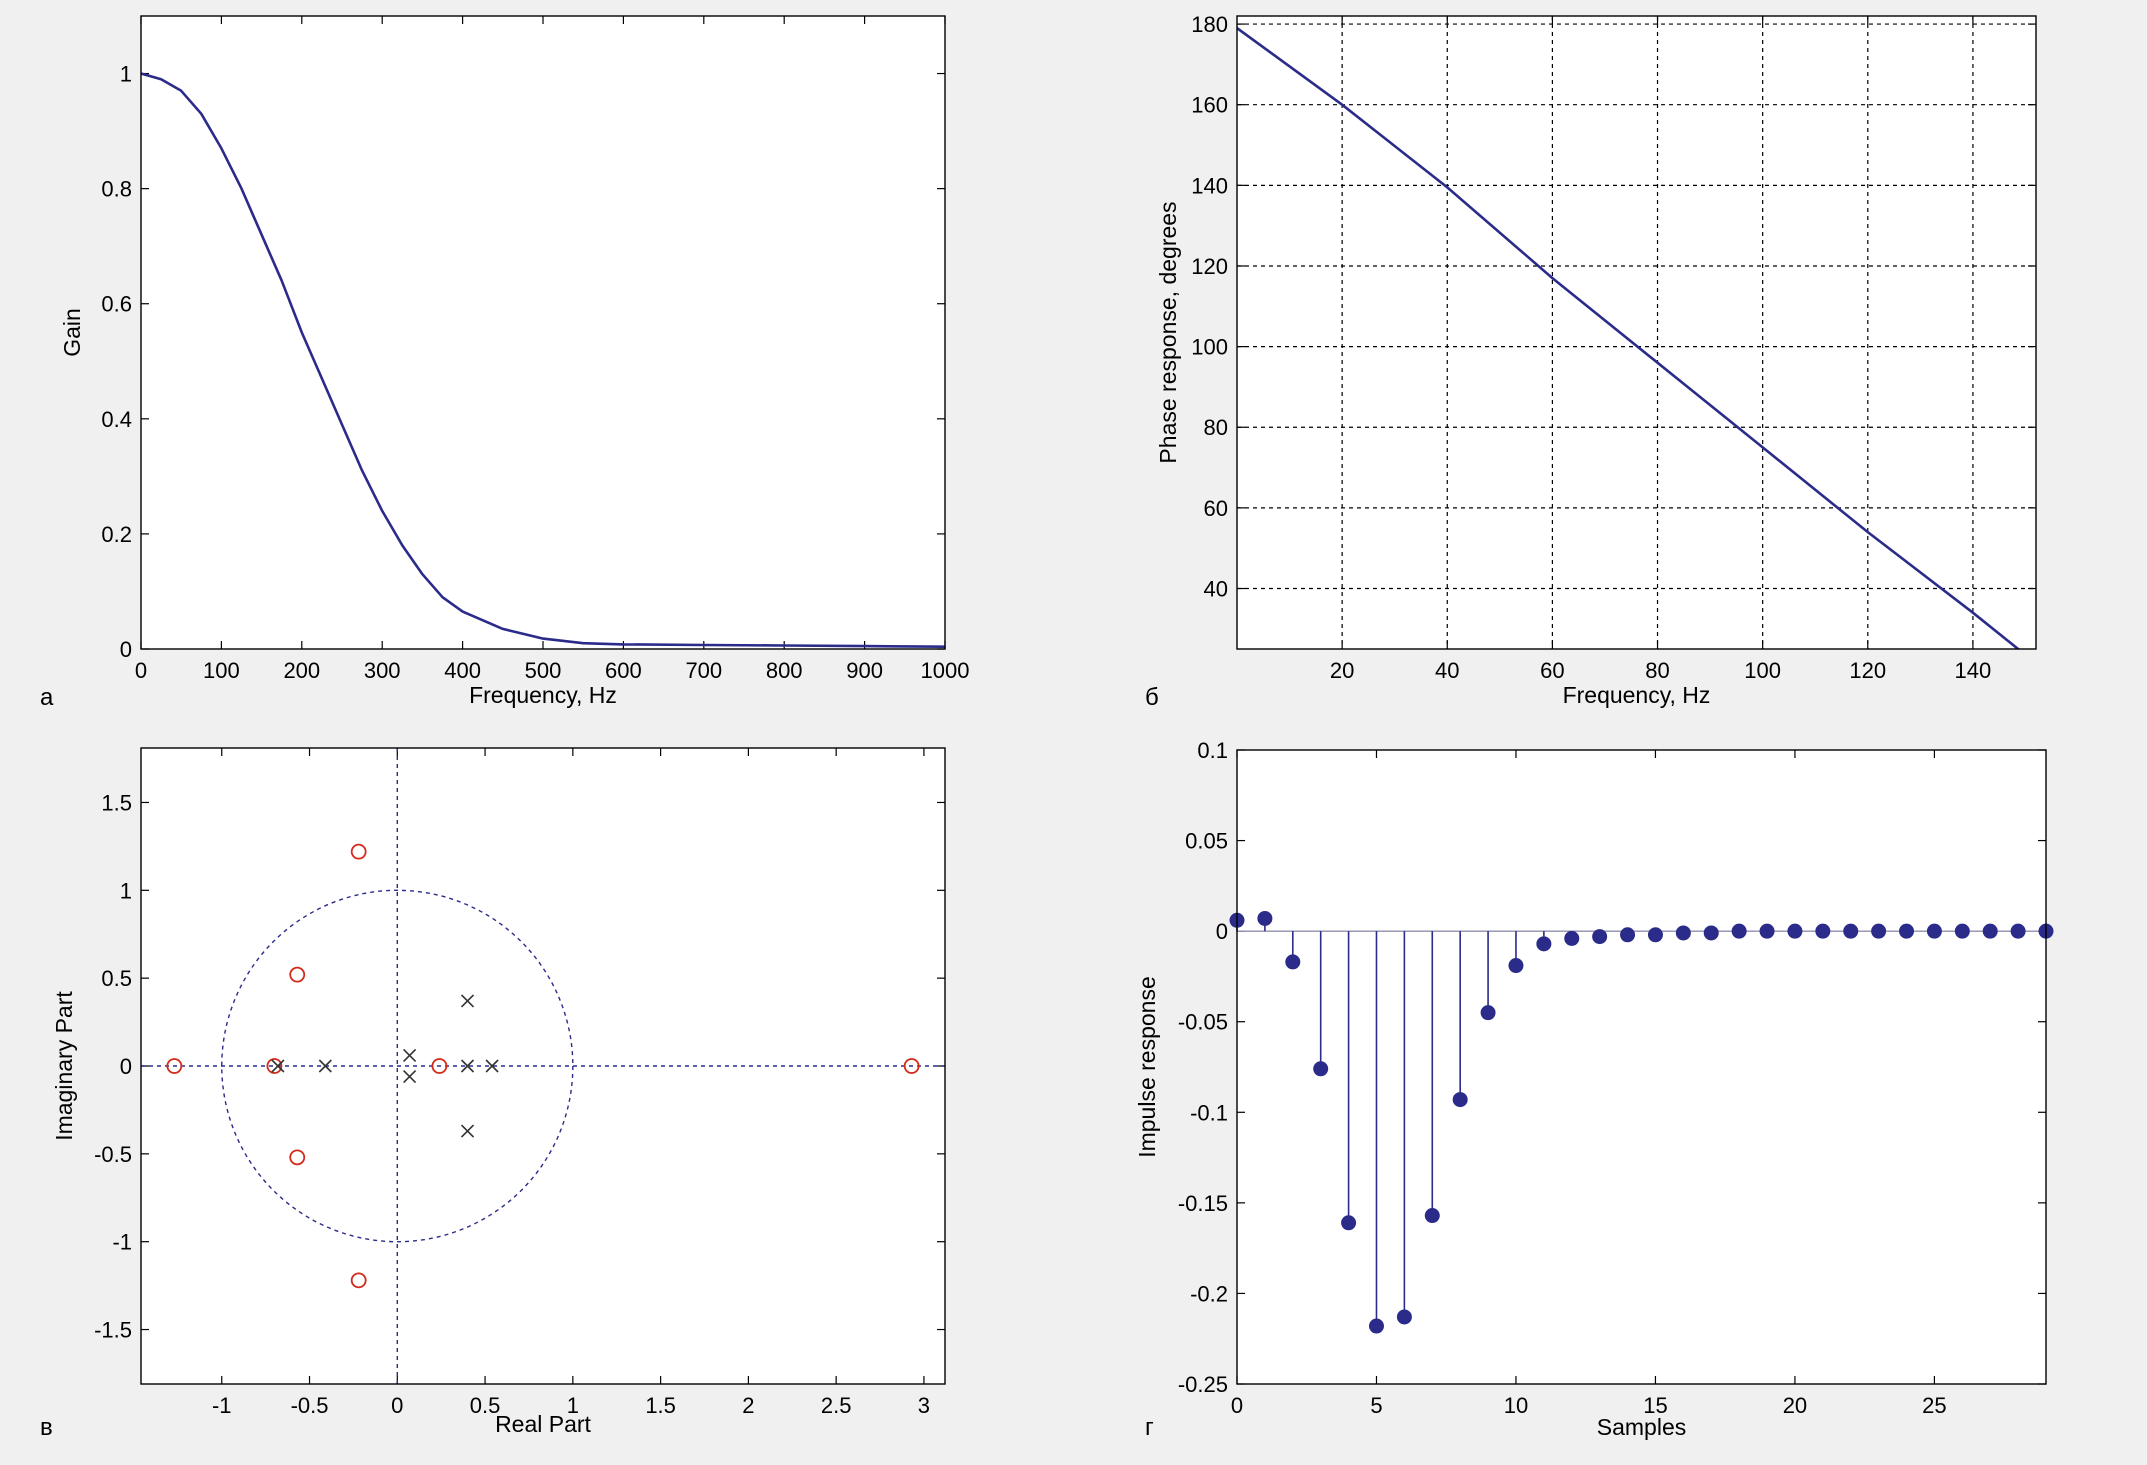 The width and height of the screenshot is (2147, 1465). What do you see at coordinates (462, 670) in the screenshot?
I see `x-tick-label: 400` at bounding box center [462, 670].